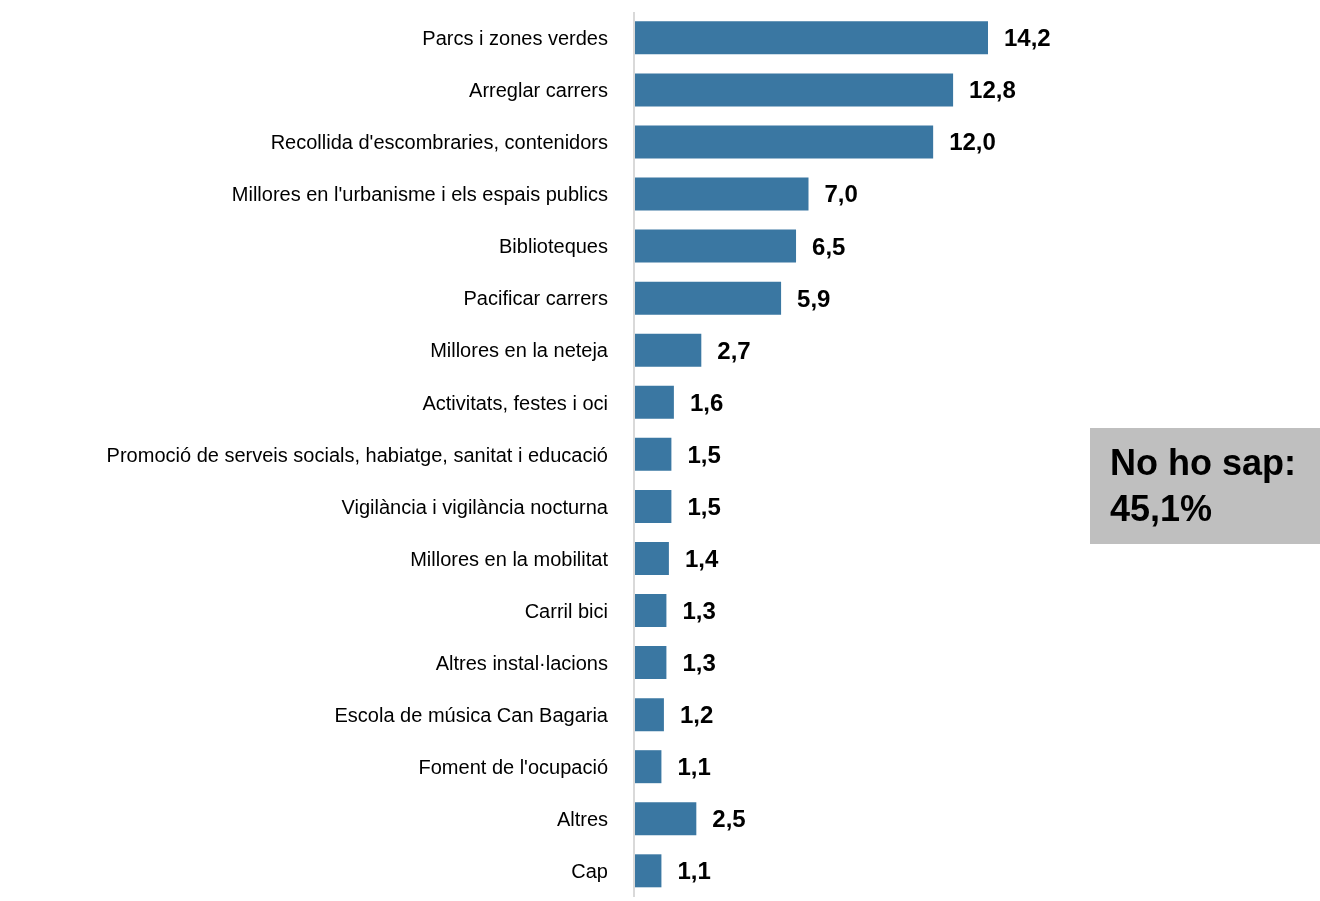 The width and height of the screenshot is (1320, 901). I want to click on y-tick-label: Altres instal·lacions, so click(521, 662).